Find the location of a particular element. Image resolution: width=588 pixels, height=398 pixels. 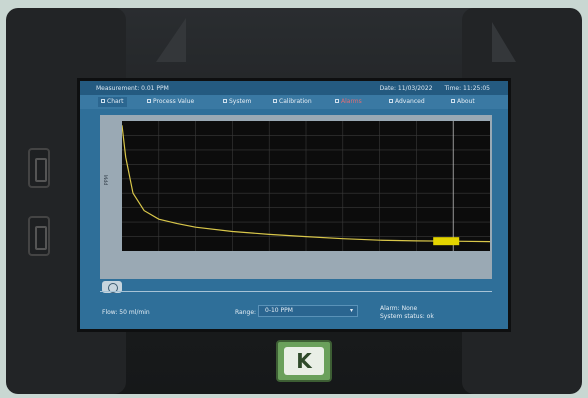

time-readout: Time: 11:25:05 is located at coordinates (467, 88).